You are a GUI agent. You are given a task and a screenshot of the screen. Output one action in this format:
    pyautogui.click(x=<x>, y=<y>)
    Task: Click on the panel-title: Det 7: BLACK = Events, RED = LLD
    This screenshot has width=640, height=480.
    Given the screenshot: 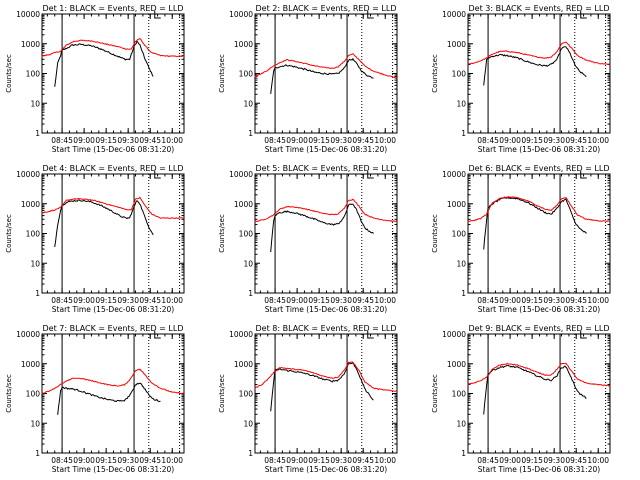 What is the action you would take?
    pyautogui.click(x=113, y=328)
    